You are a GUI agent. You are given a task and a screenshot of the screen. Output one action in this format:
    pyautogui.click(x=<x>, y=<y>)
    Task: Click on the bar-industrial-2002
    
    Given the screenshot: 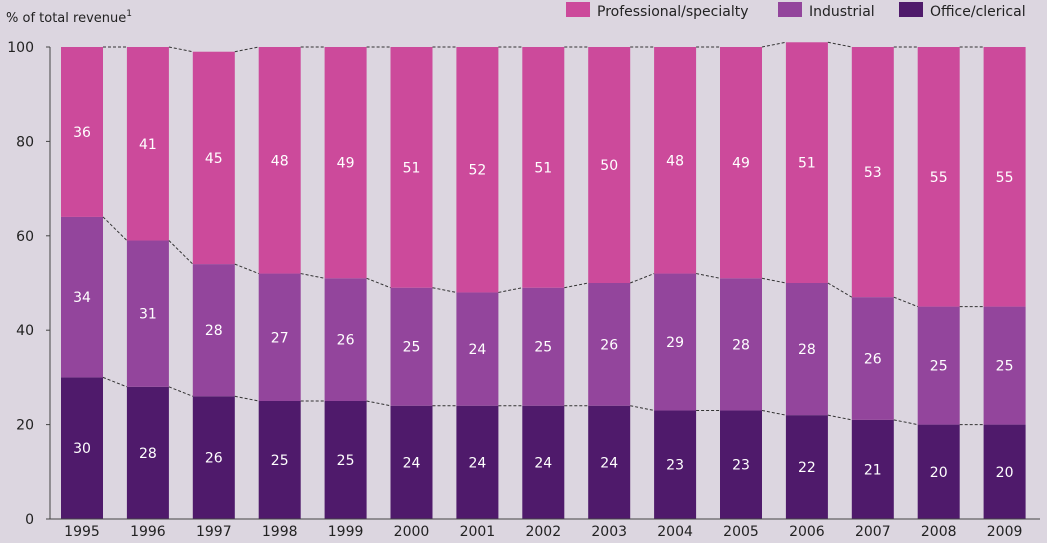 What is the action you would take?
    pyautogui.click(x=543, y=346)
    